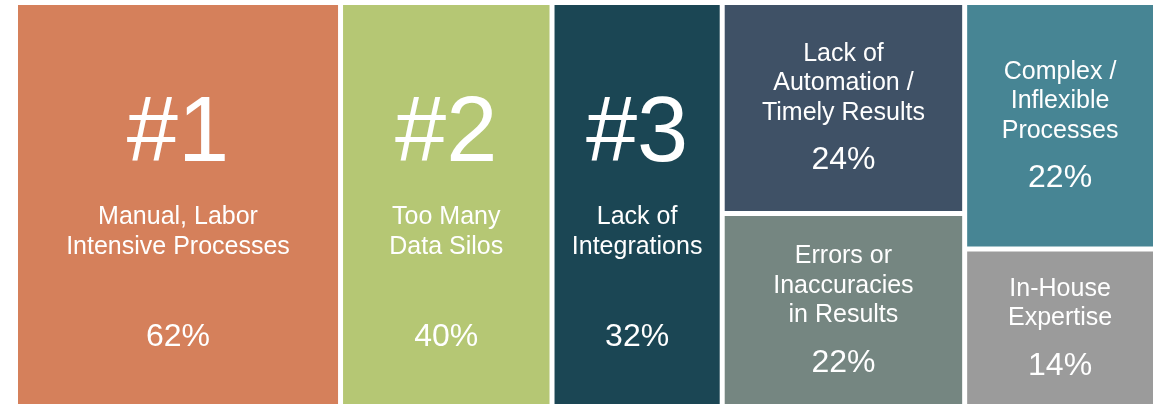 This screenshot has height=404, width=1153. I want to click on data-label: 24%, so click(843, 159).